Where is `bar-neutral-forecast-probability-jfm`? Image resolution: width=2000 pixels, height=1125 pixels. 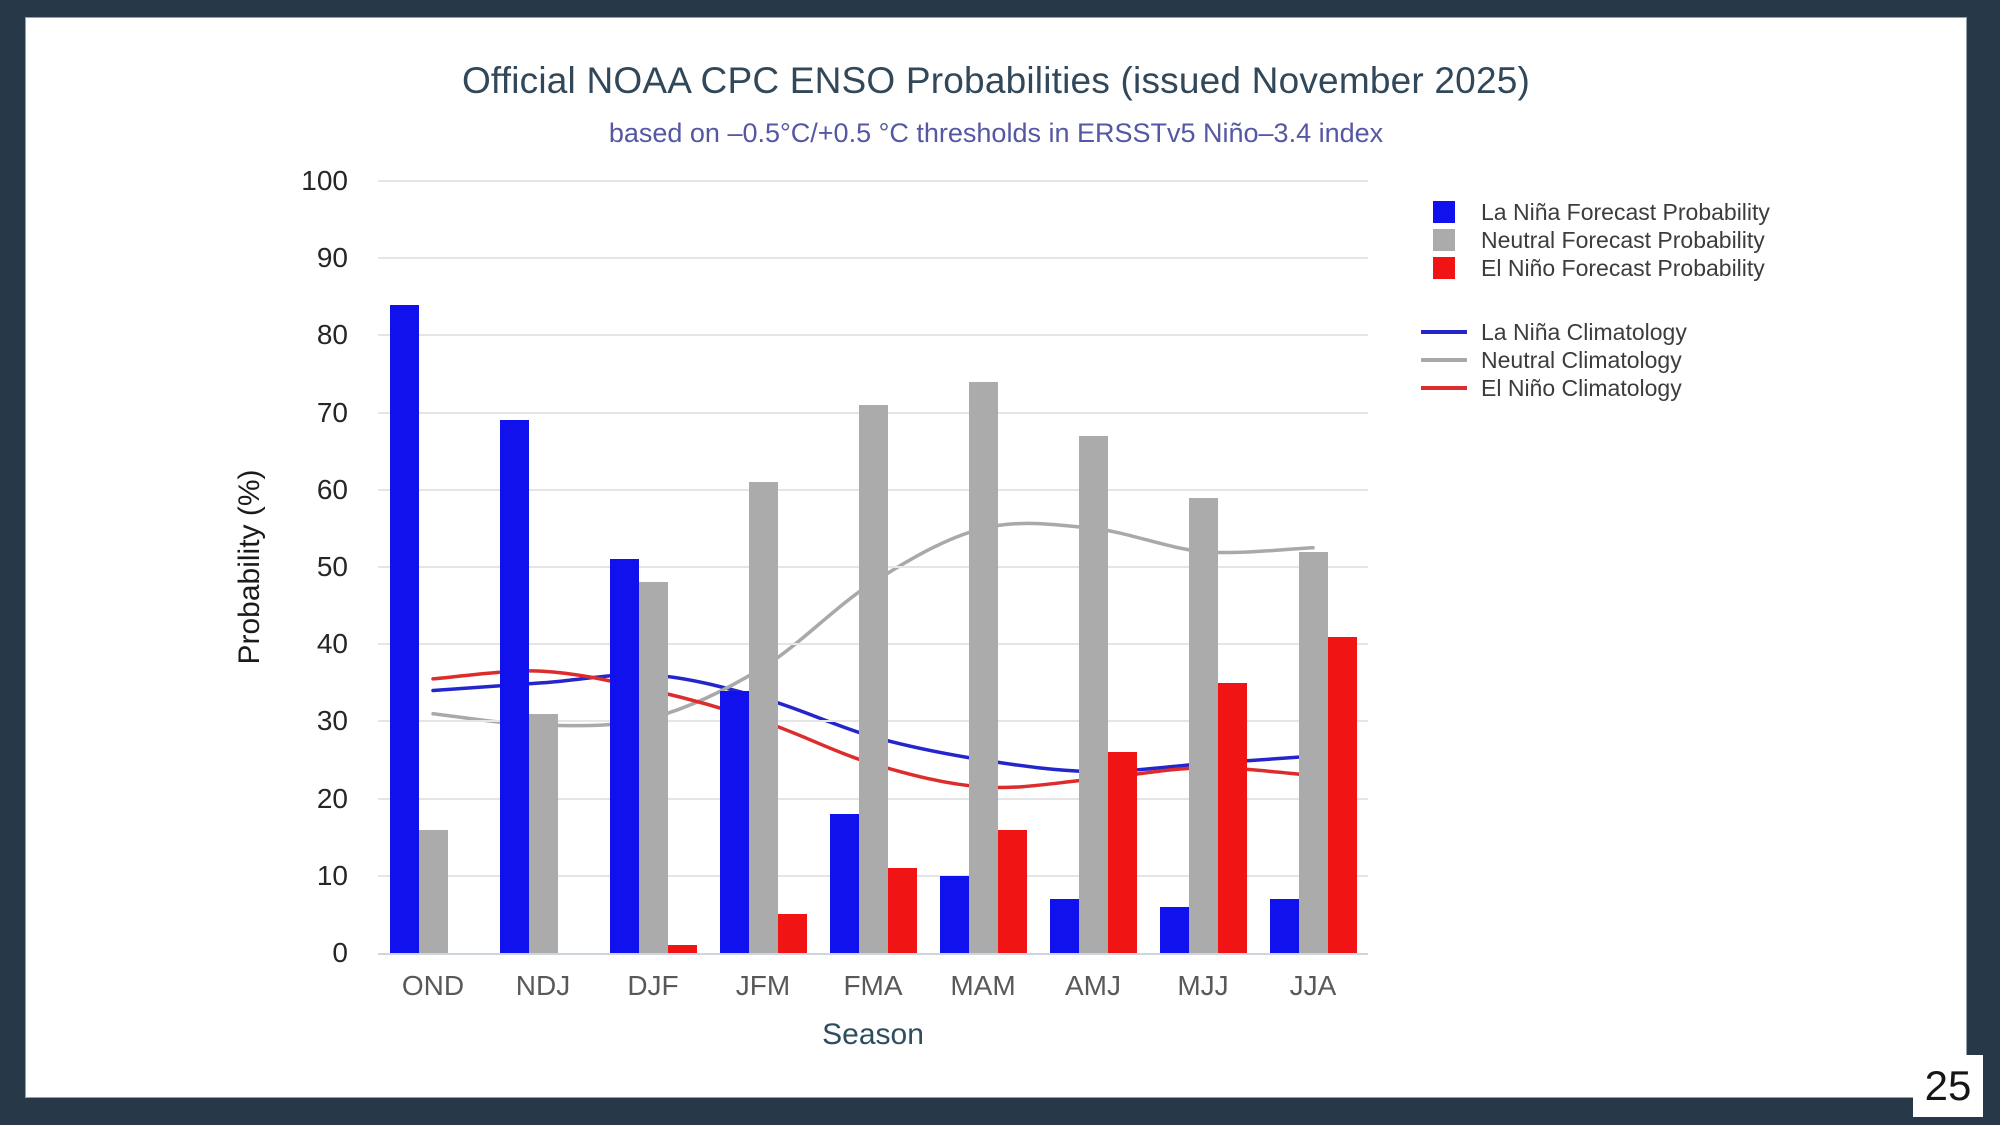
bar-neutral-forecast-probability-jfm is located at coordinates (763, 717).